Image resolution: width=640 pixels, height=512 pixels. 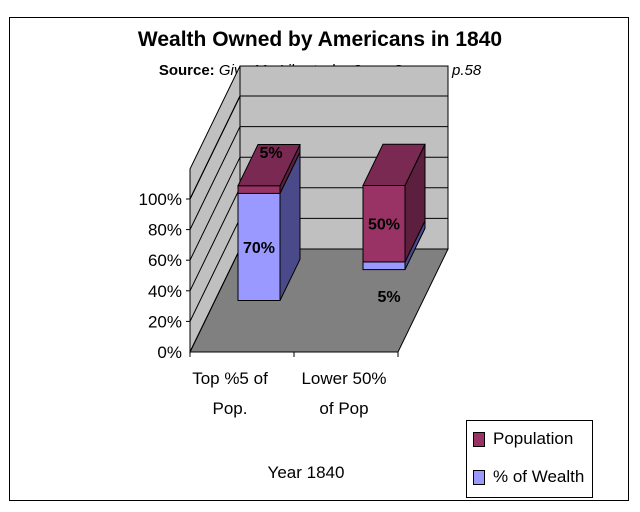 I want to click on data-label: 70%, so click(x=259, y=248).